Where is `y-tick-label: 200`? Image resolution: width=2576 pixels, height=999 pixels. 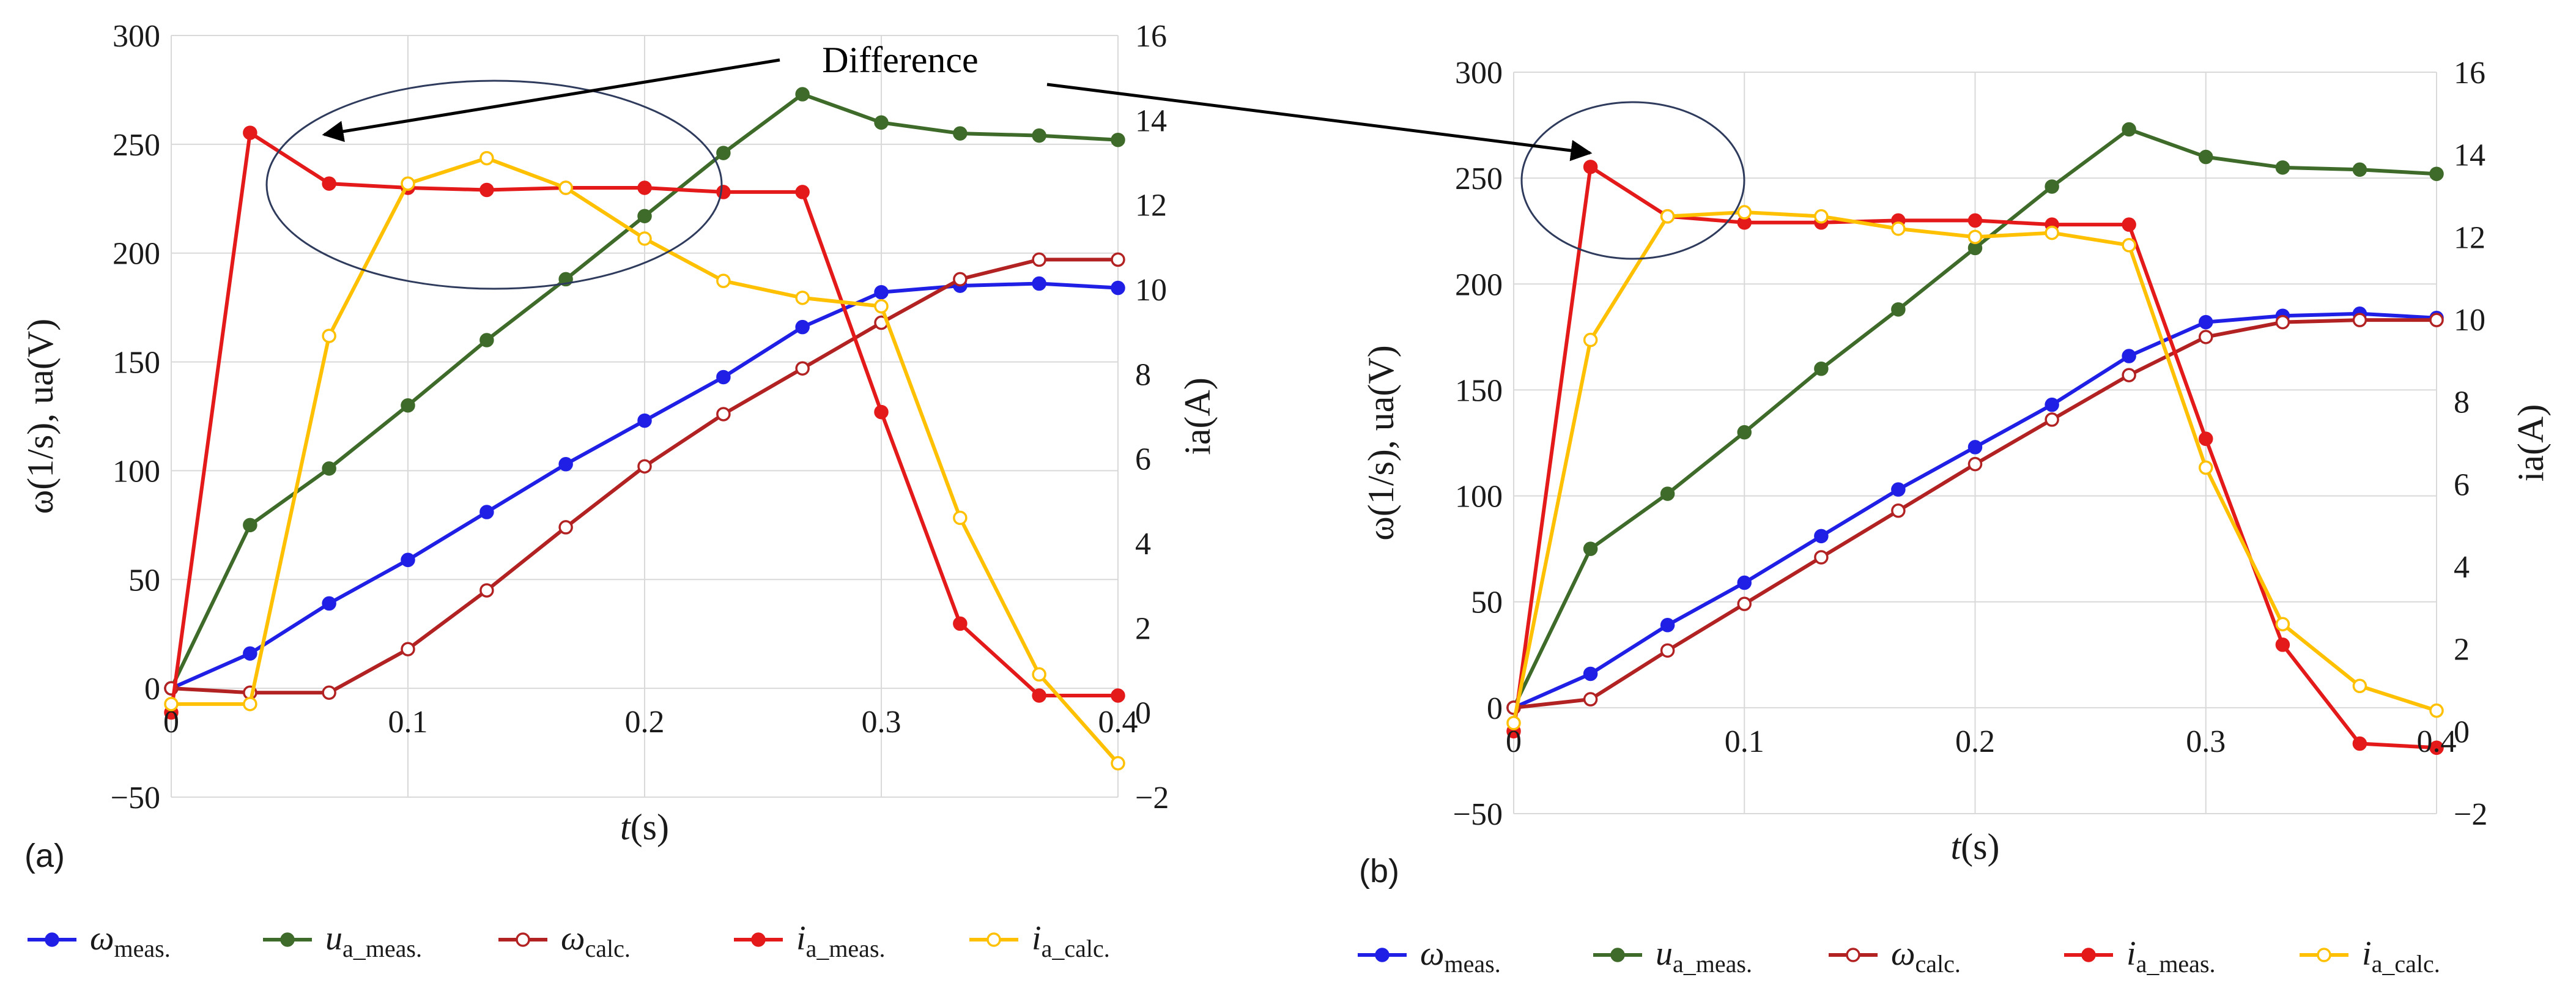
y-tick-label: 200 is located at coordinates (1479, 284).